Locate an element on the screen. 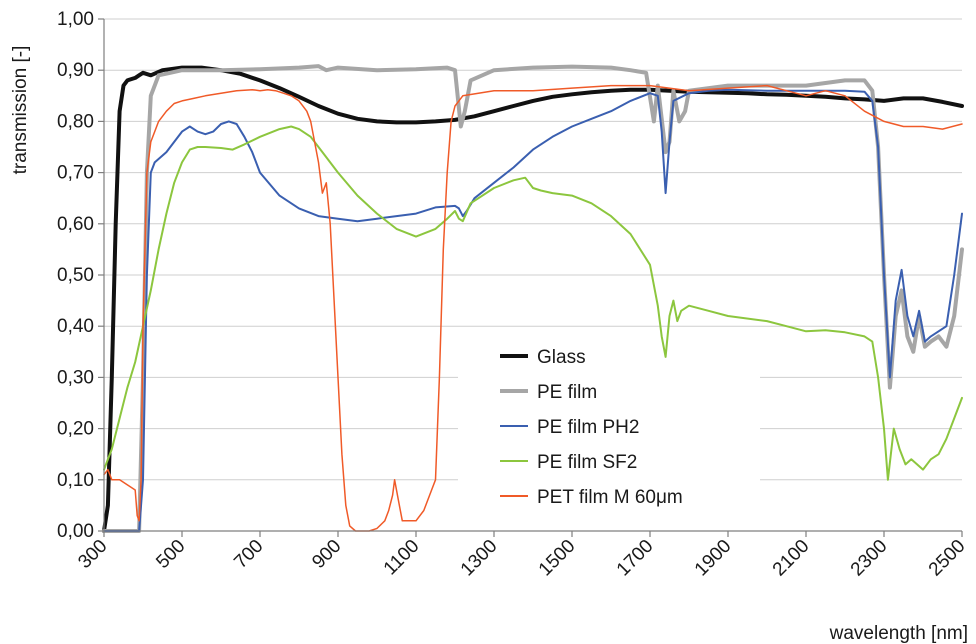  y-tick-label: 0,30 is located at coordinates (75, 377).